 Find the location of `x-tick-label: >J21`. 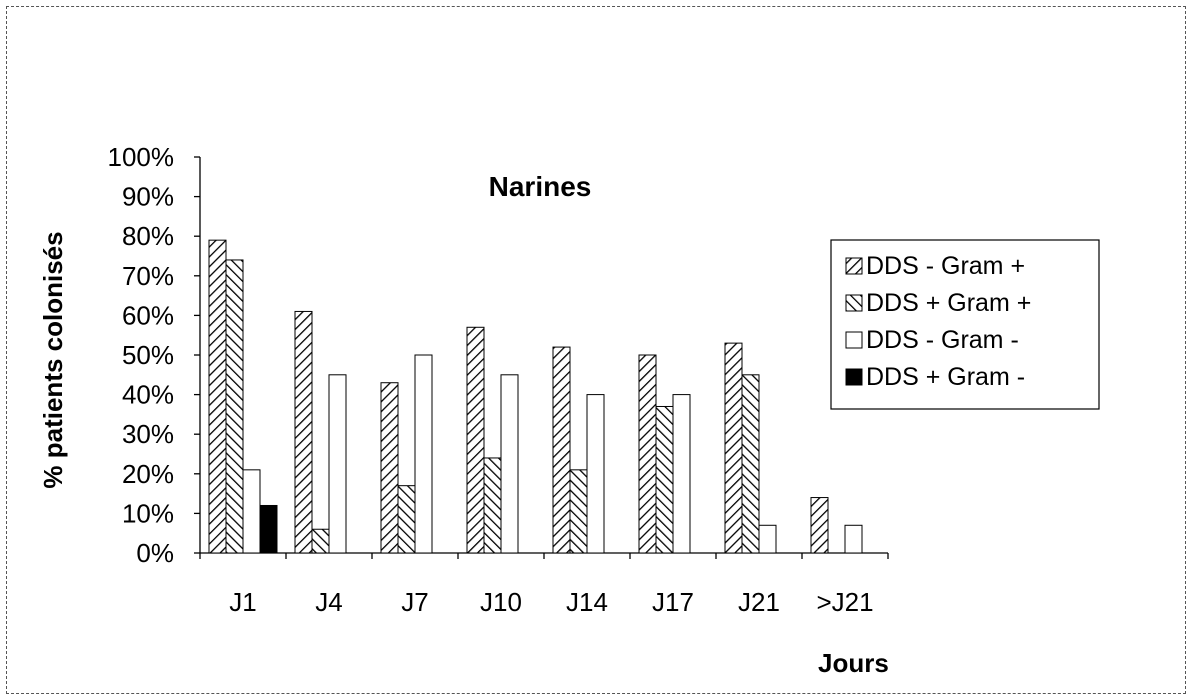

x-tick-label: >J21 is located at coordinates (844, 602).